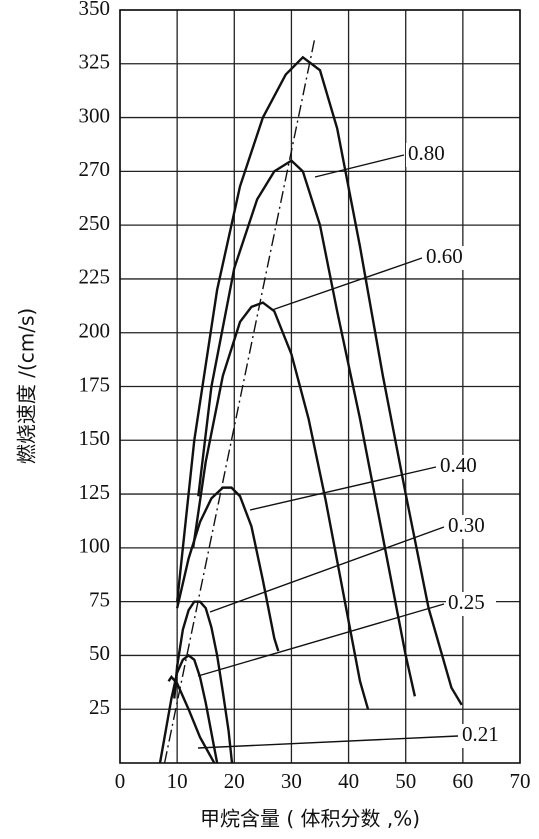 The height and width of the screenshot is (839, 539). Describe the element at coordinates (177, 781) in the screenshot. I see `x-tick-label: 10` at that location.